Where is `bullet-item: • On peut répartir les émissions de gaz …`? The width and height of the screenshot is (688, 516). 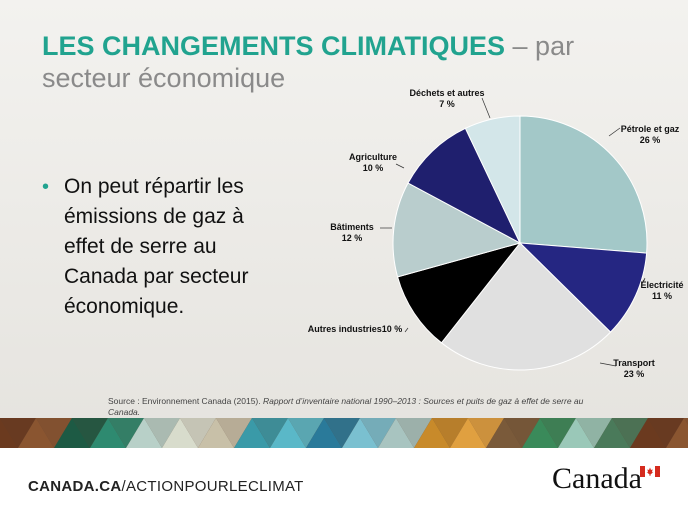 bullet-item: • On peut répartir les émissions de gaz … is located at coordinates (162, 247).